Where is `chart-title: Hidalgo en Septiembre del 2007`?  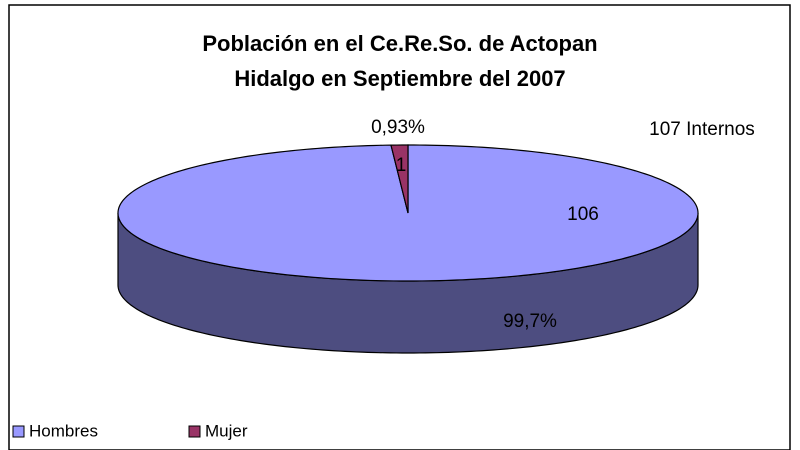 chart-title: Hidalgo en Septiembre del 2007 is located at coordinates (399, 78).